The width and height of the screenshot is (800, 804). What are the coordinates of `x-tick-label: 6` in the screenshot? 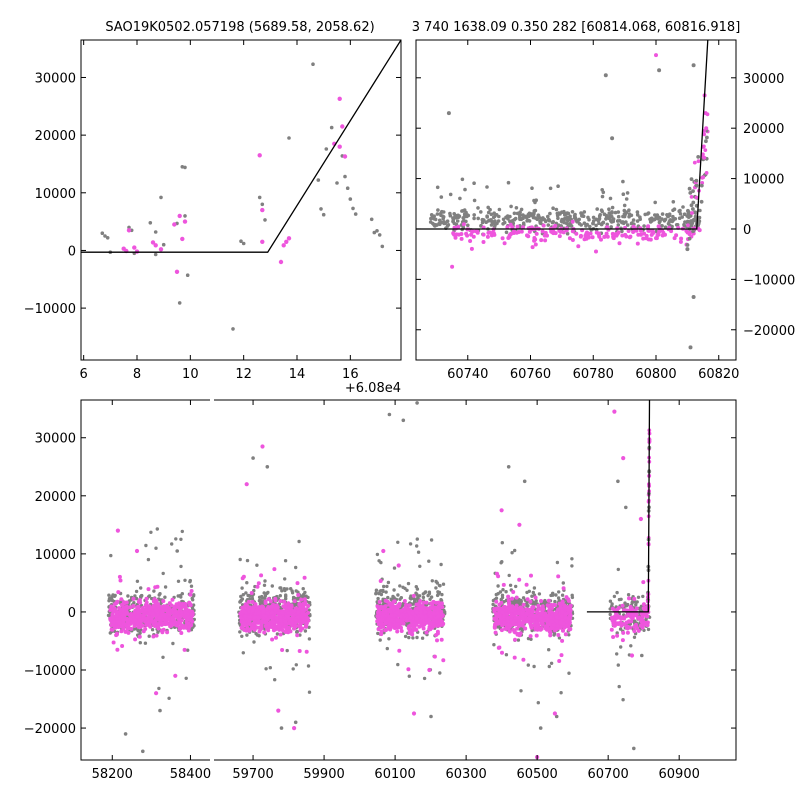 It's located at (84, 374).